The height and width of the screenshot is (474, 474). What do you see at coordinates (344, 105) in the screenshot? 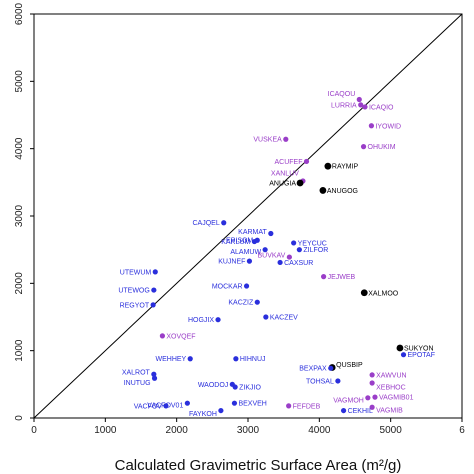
I see `point-label: LURRIA` at bounding box center [344, 105].